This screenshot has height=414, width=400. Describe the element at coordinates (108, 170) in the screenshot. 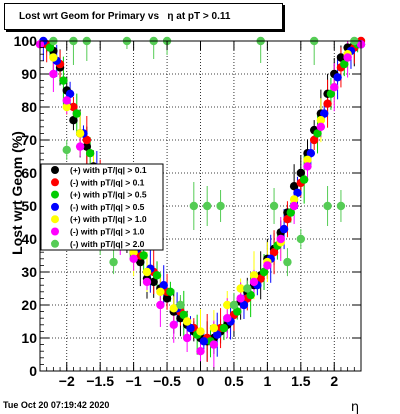

I see `legend-label: (+) with pT/|q| > 0.1` at that location.